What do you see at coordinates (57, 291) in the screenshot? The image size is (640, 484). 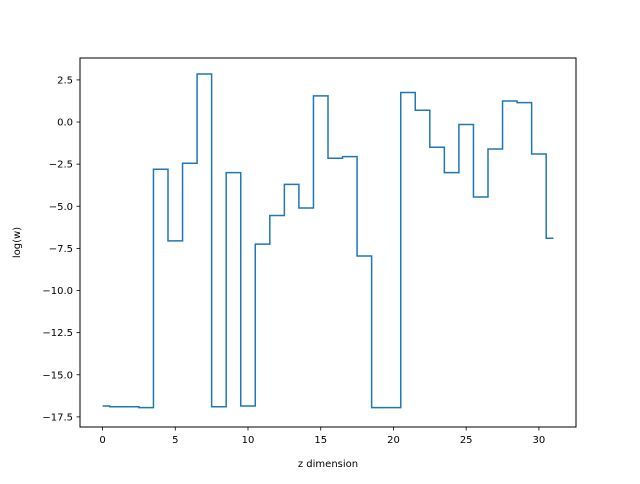 I see `y-tick-label: −10.0` at bounding box center [57, 291].